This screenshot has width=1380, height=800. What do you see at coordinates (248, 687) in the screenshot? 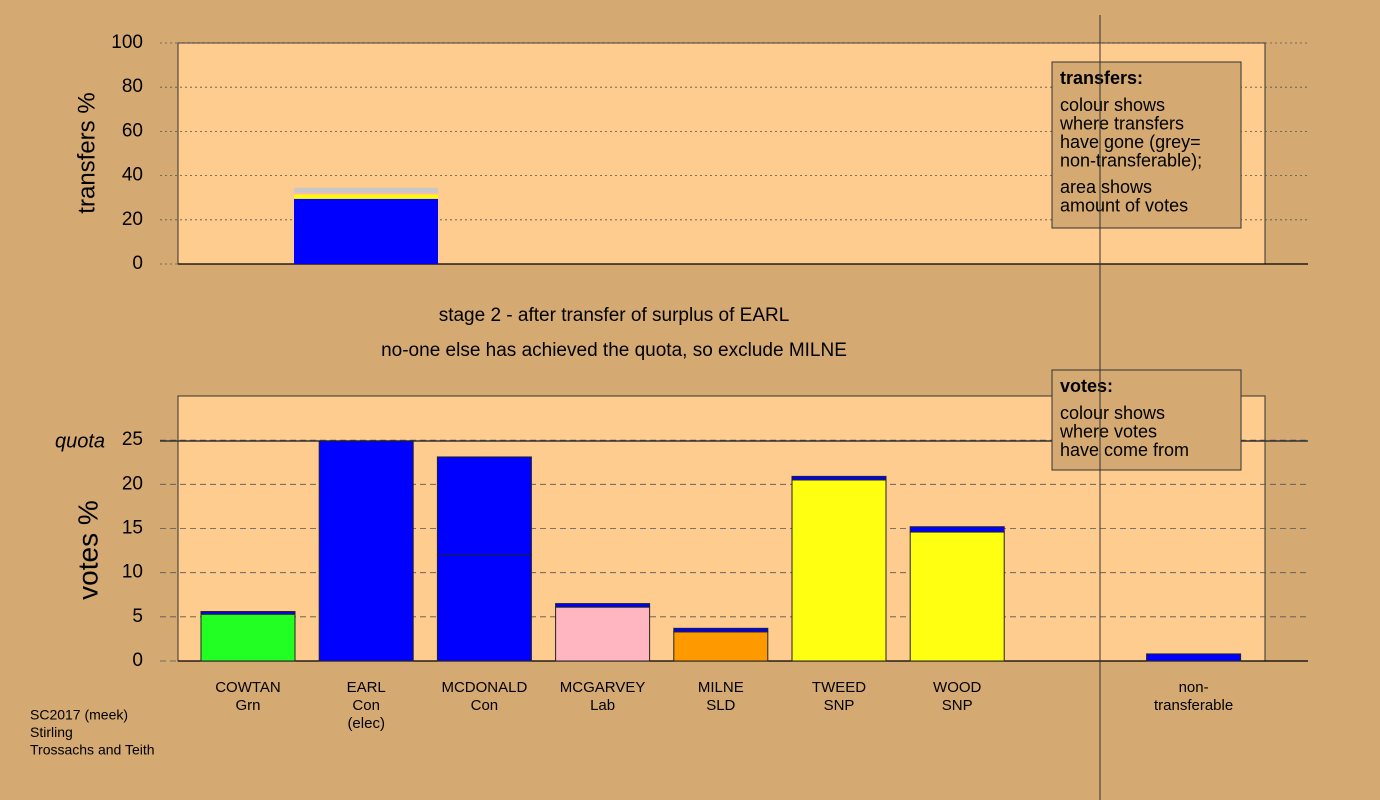
I see `x-tick-label: COWTAN` at bounding box center [248, 687].